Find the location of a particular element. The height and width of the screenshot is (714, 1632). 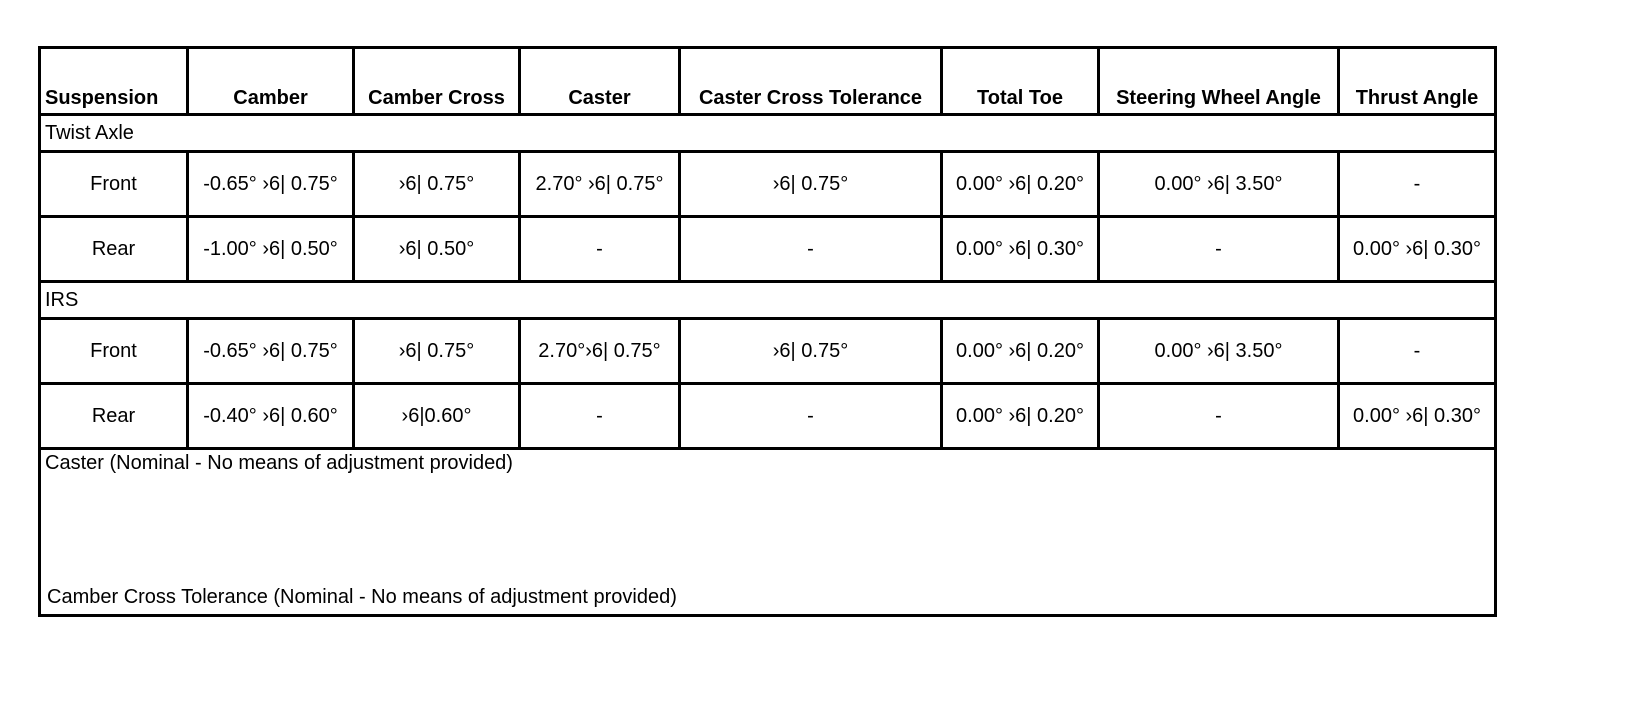

group-row: Twist Axle is located at coordinates (767, 133).